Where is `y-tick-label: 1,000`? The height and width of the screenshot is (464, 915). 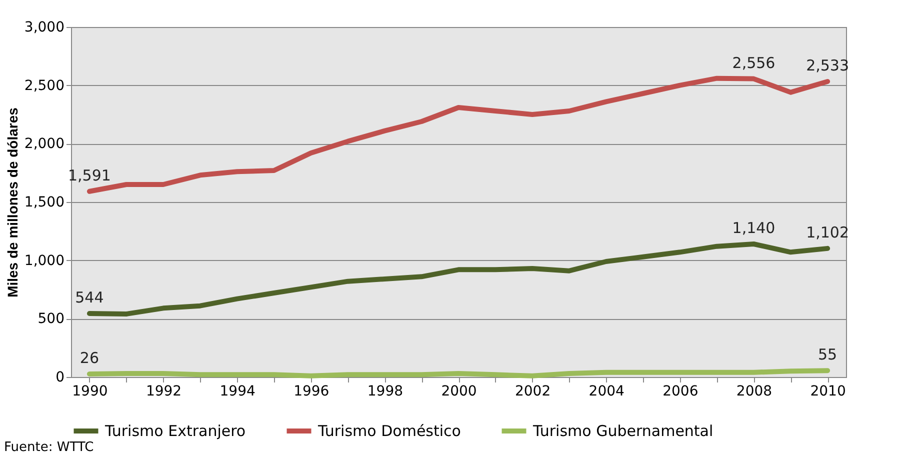
y-tick-label: 1,000 is located at coordinates (44, 260).